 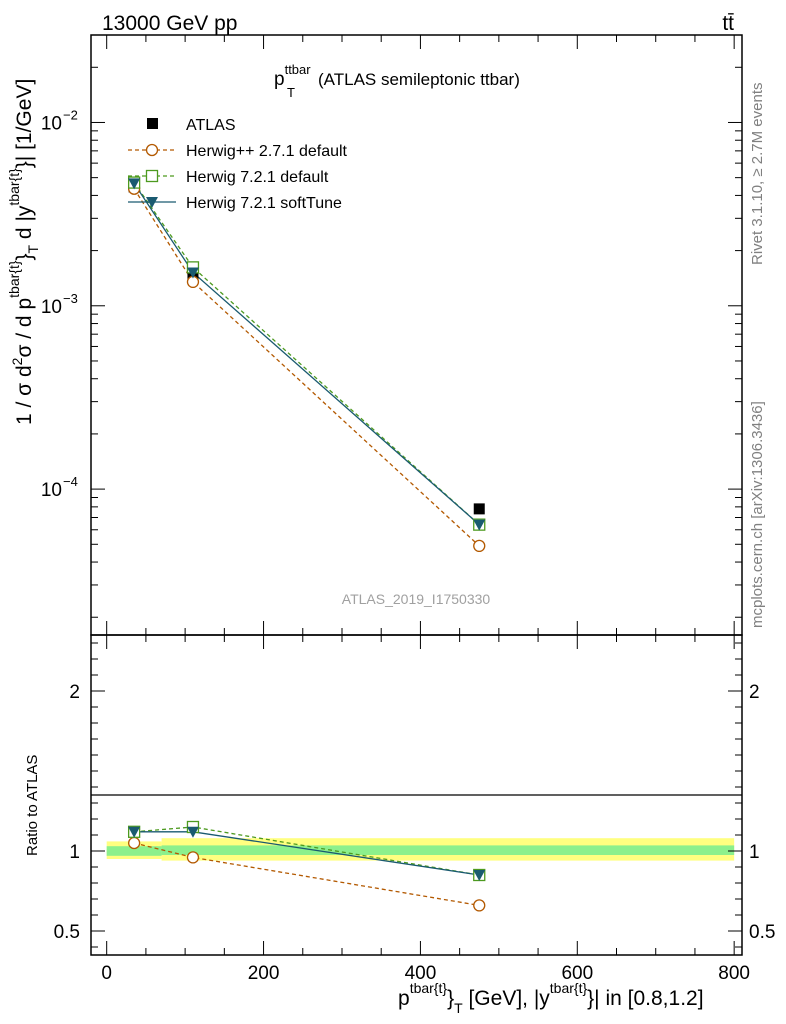 What do you see at coordinates (51, 490) in the screenshot?
I see `main-ytick-label-2: 10` at bounding box center [51, 490].